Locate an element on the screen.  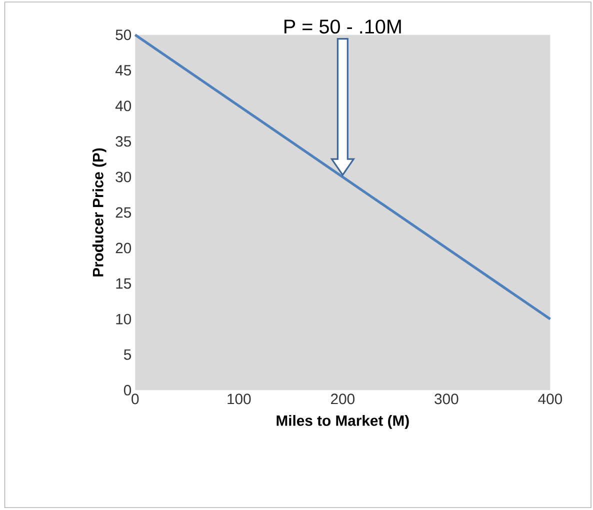
y-tick-label: 20 is located at coordinates (124, 248).